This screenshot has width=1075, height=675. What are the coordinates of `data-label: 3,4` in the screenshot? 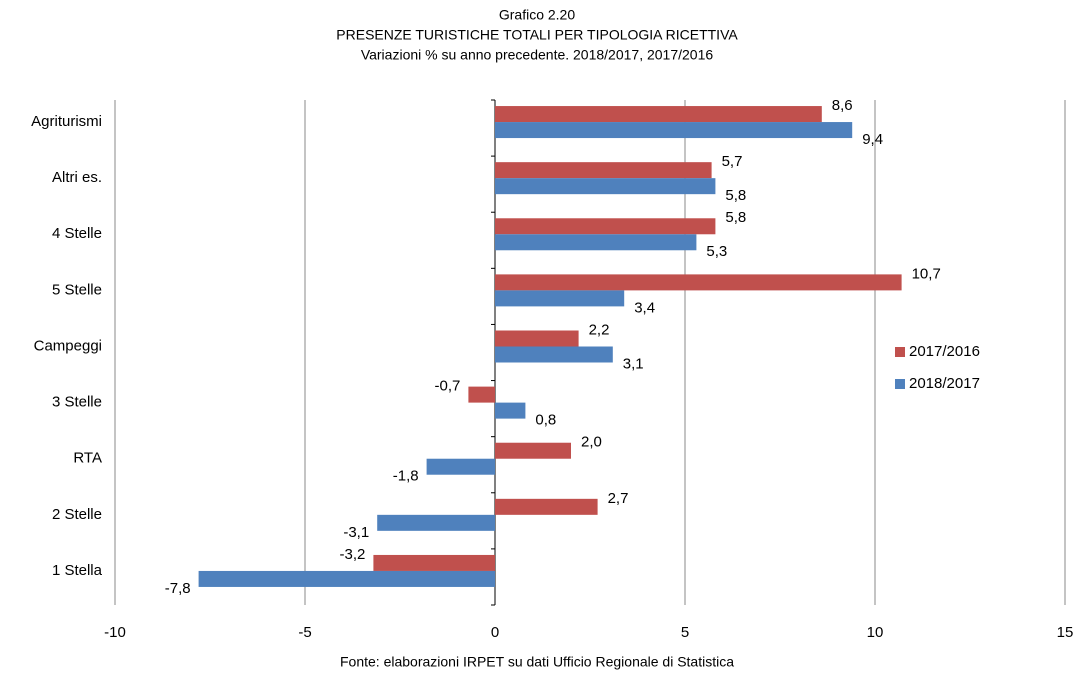 It's located at (644, 307).